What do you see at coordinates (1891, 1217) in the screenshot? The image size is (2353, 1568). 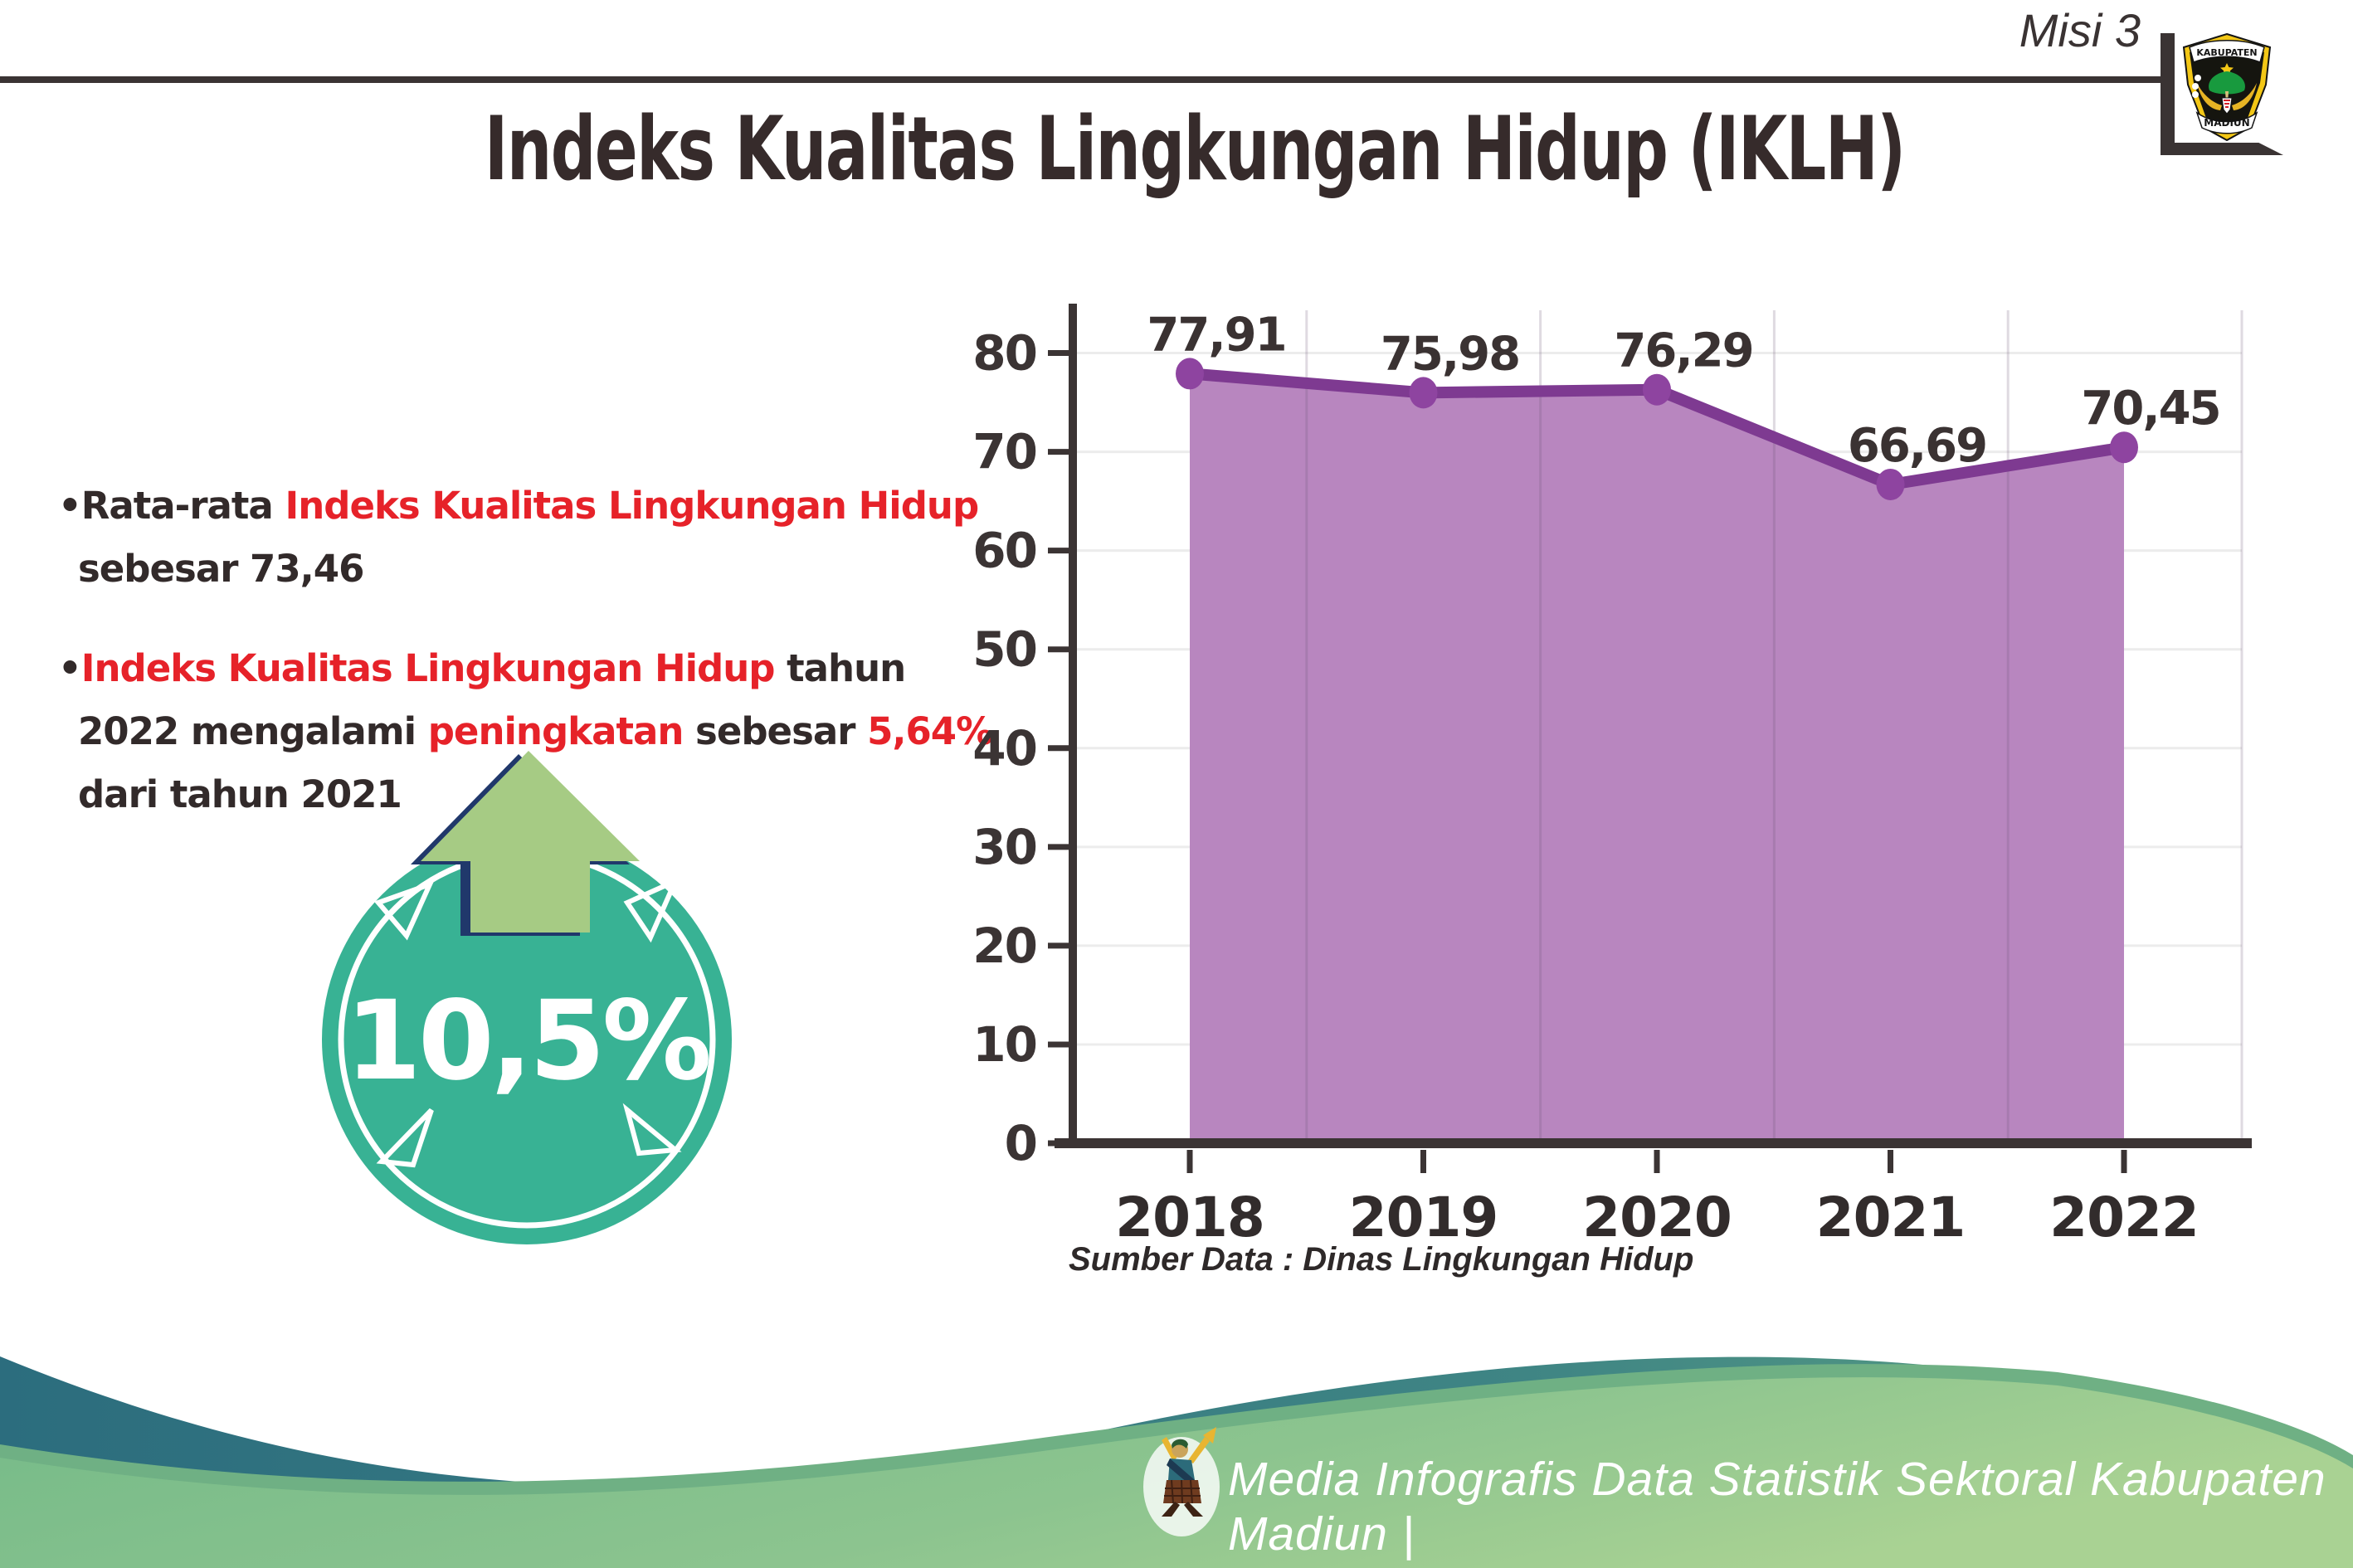 I see `x-tick-label-2021: 2021` at bounding box center [1891, 1217].